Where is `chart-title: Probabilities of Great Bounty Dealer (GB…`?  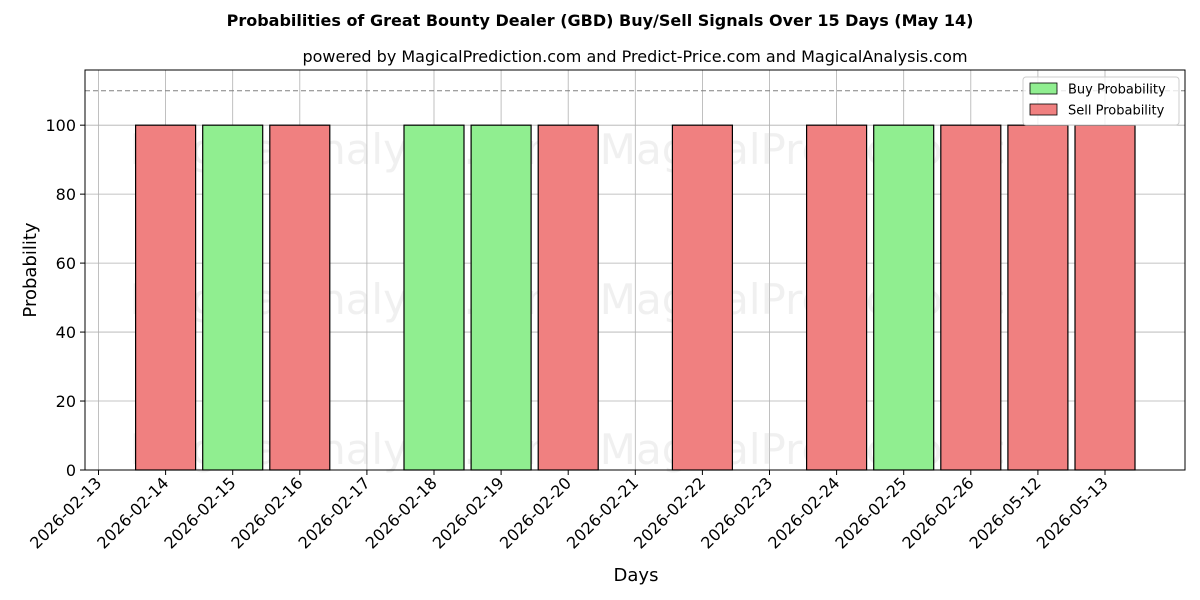
chart-title: Probabilities of Great Bounty Dealer (GB… is located at coordinates (600, 20).